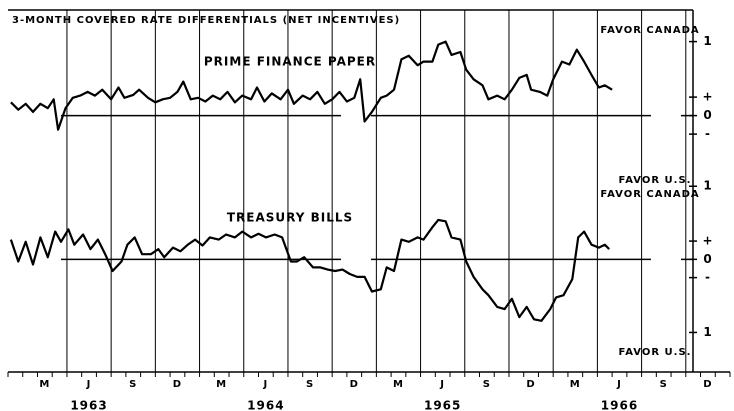 This screenshot has width=734, height=411. What do you see at coordinates (88, 405) in the screenshot?
I see `year-label: 1963` at bounding box center [88, 405].